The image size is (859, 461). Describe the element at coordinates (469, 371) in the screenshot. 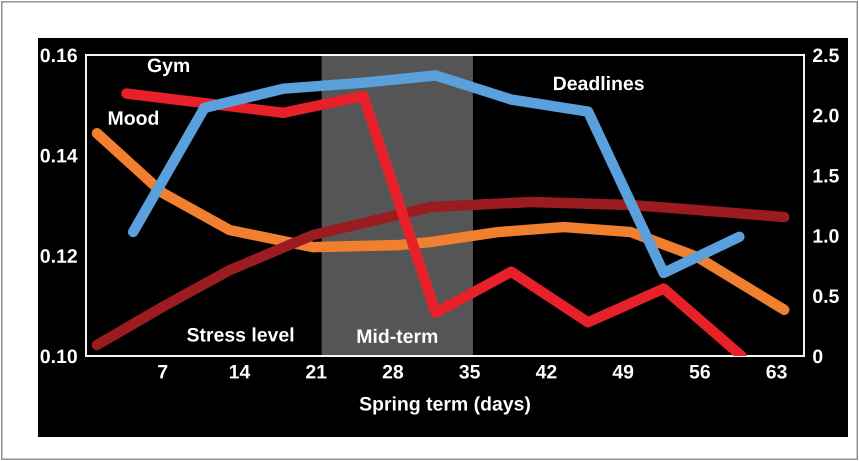

I see `x-tick-label: 35` at that location.